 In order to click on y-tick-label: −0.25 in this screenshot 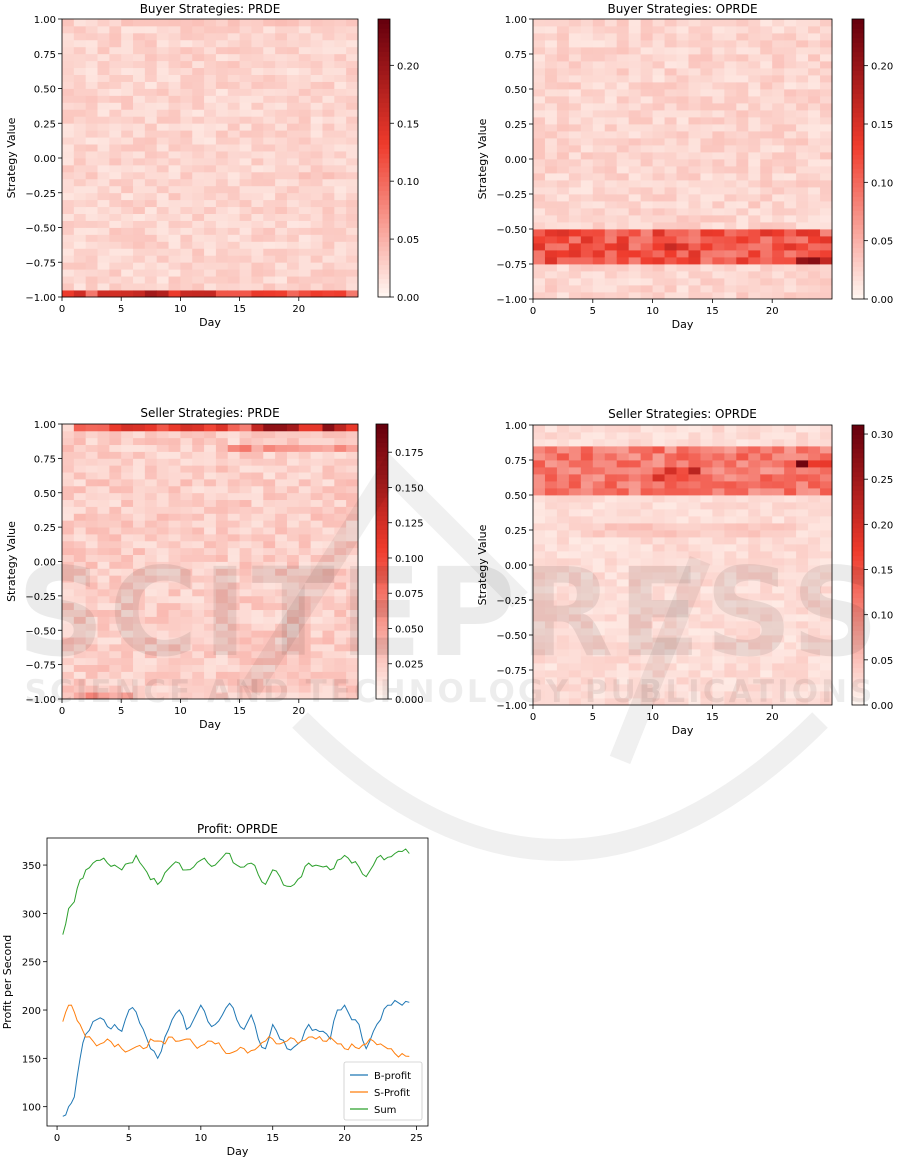, I will do `click(40, 597)`.